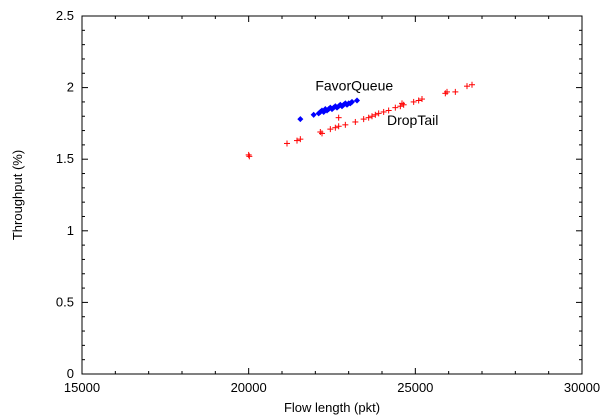  Describe the element at coordinates (70, 87) in the screenshot. I see `y-tick-label: 2` at that location.